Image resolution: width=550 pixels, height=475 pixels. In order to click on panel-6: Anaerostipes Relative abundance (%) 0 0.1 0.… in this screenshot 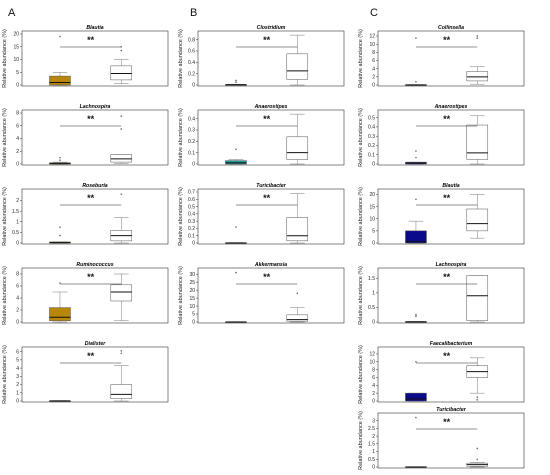, I will do `click(261, 136)`.